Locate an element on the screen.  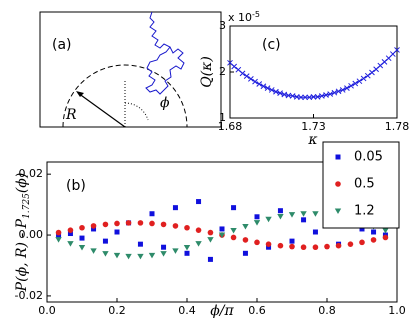
x-tick-label: 0.0 is located at coordinates (47, 310).